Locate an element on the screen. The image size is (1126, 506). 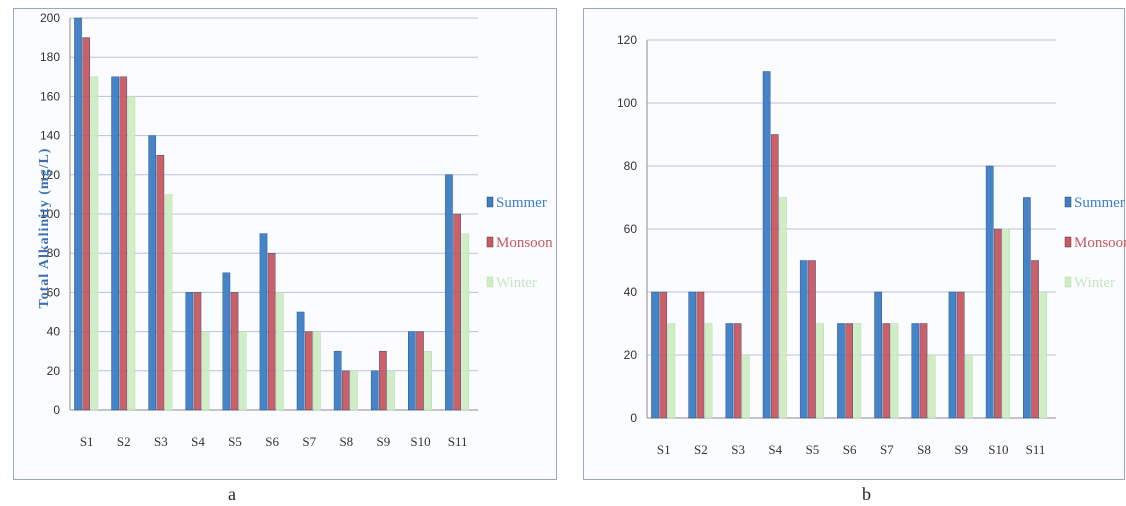
chart-b-legend-swatch-monsoon is located at coordinates (1068, 242).